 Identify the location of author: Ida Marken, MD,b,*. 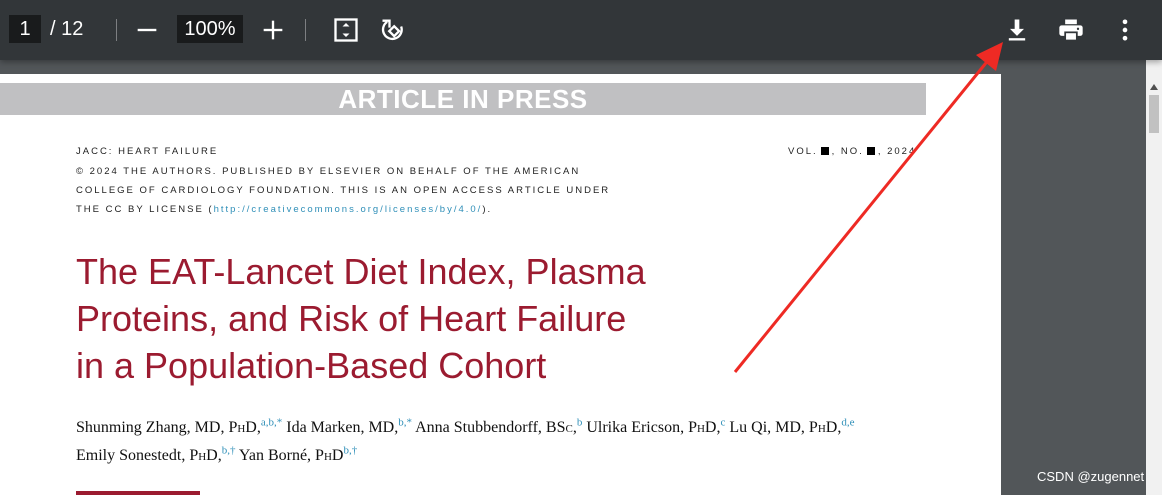
(349, 427).